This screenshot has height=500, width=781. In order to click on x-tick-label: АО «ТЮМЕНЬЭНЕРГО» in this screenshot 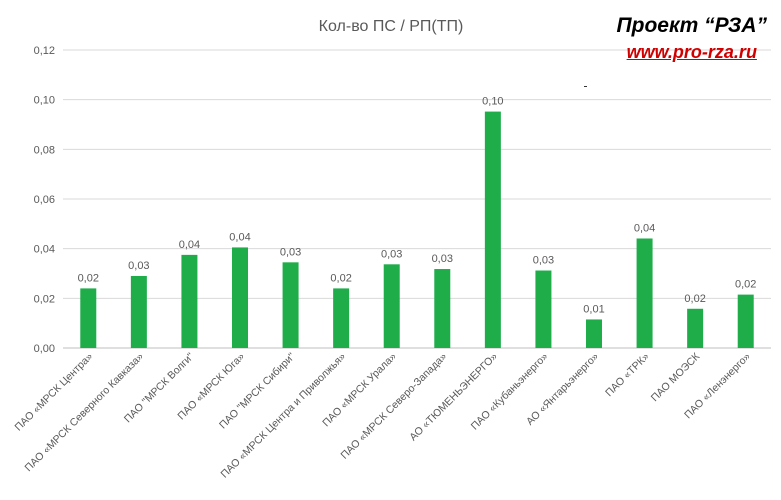, I will do `click(453, 397)`.